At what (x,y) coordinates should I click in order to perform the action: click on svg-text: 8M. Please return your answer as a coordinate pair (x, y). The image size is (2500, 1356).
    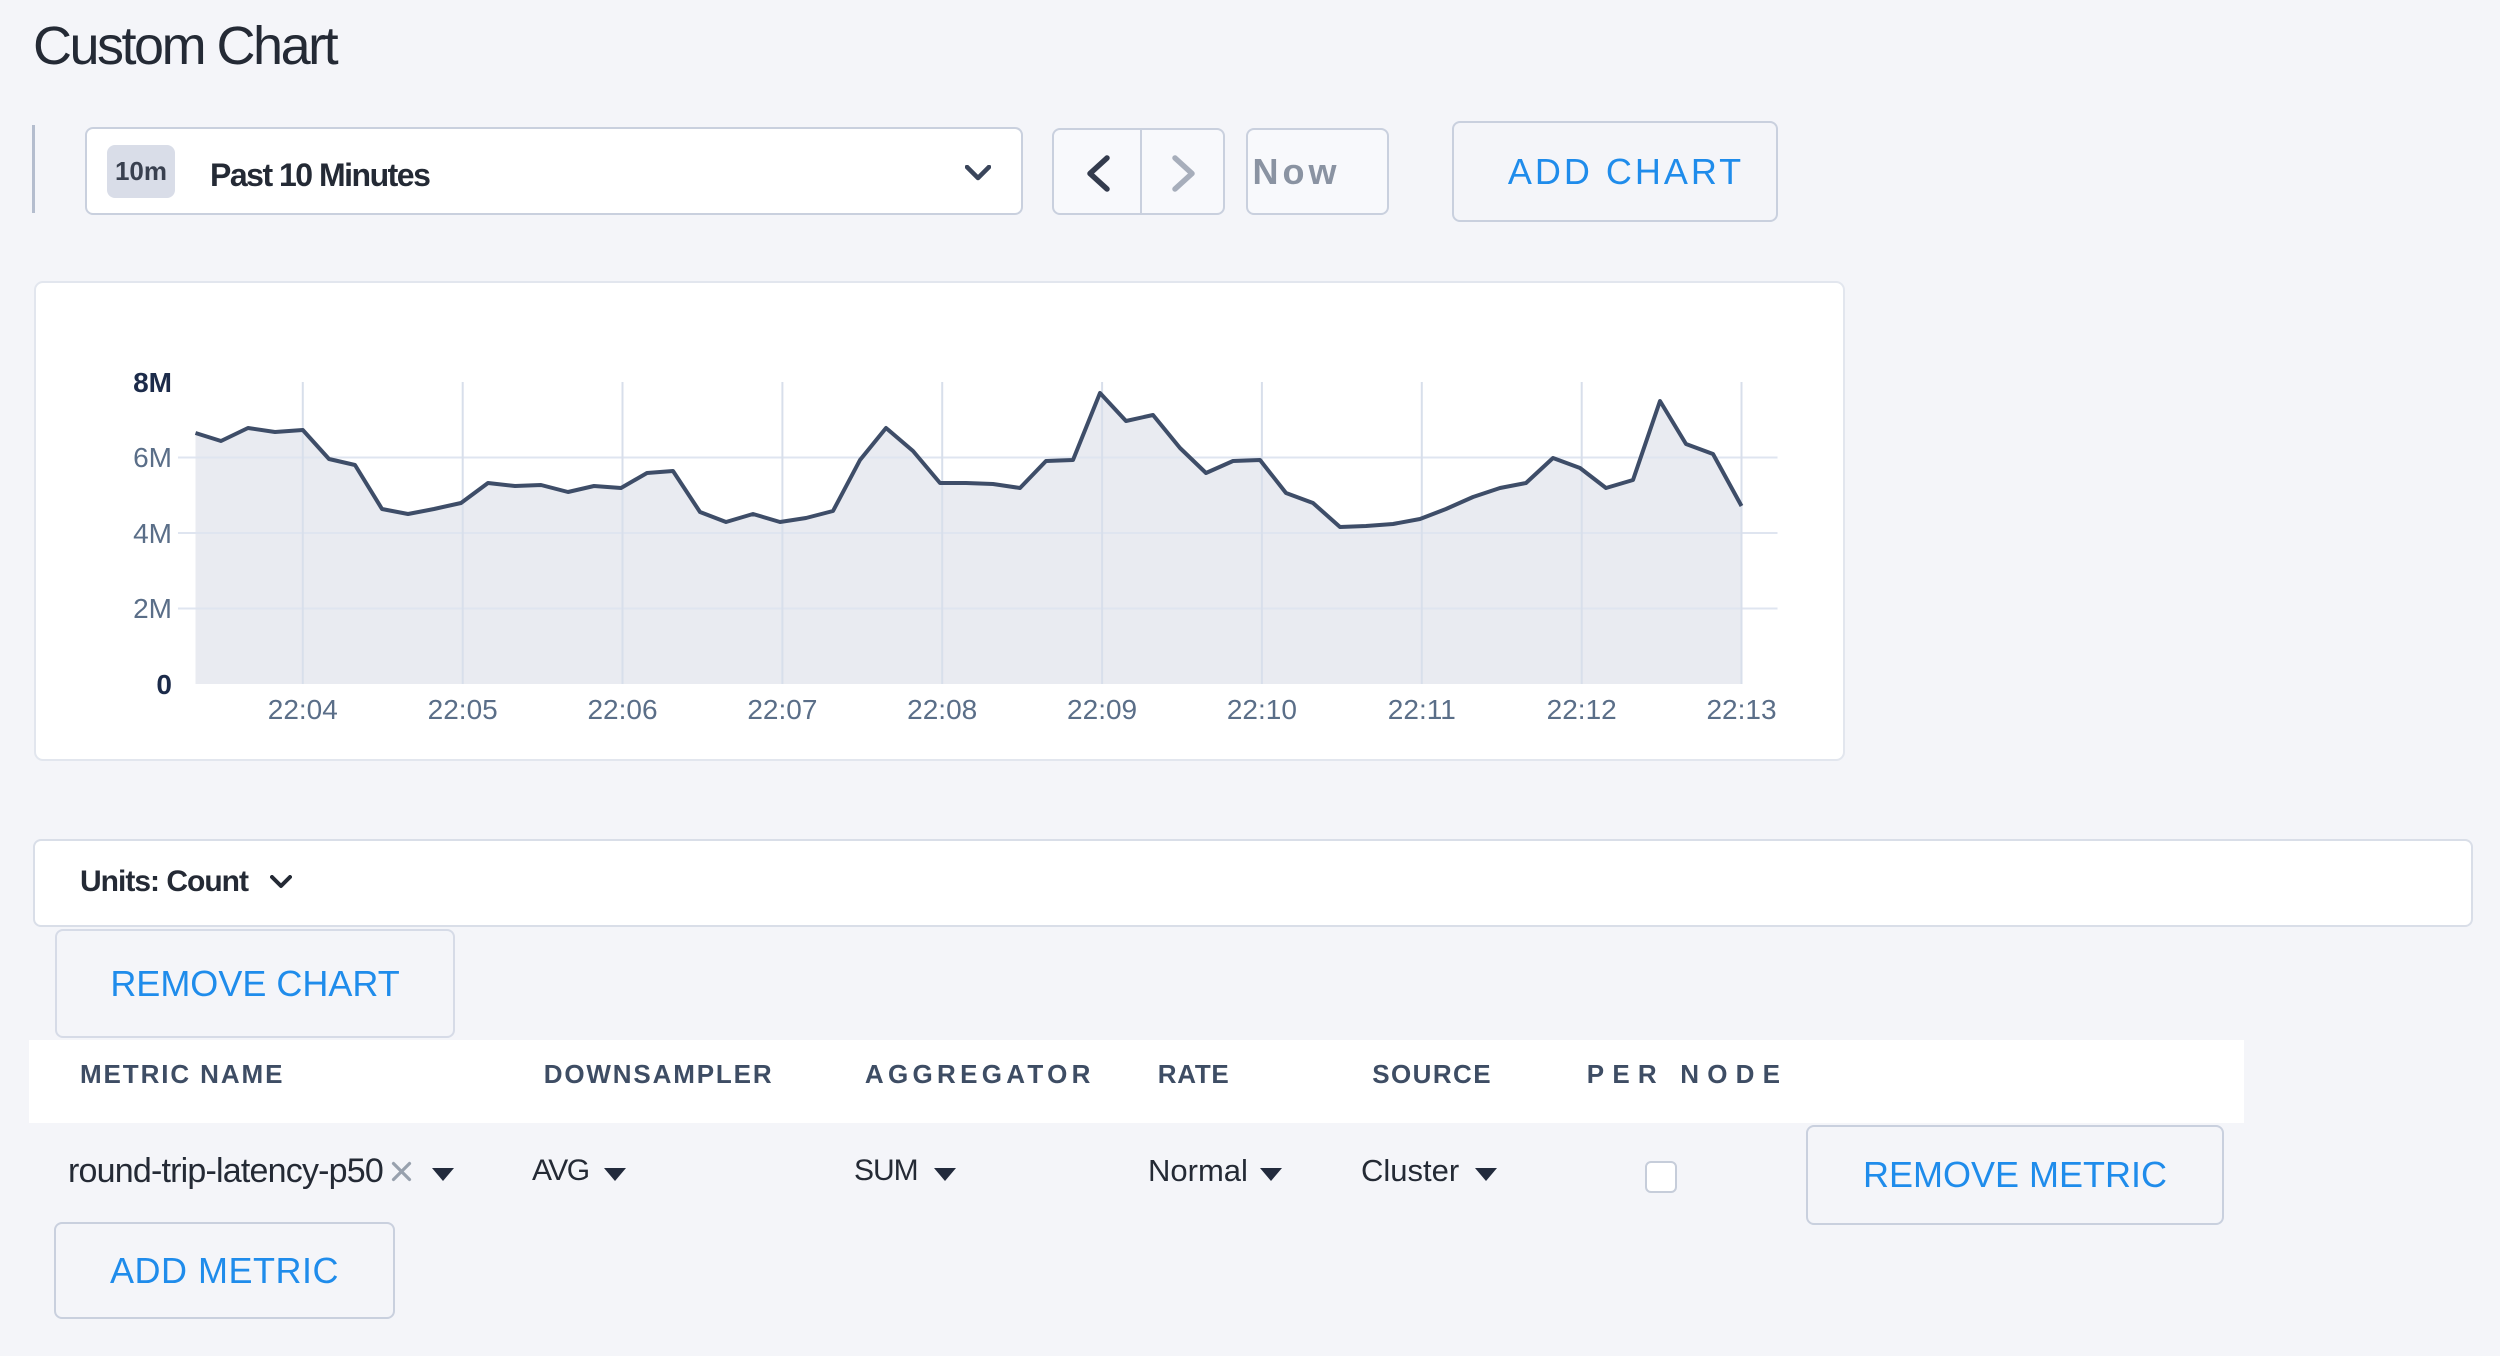
    Looking at the image, I should click on (152, 382).